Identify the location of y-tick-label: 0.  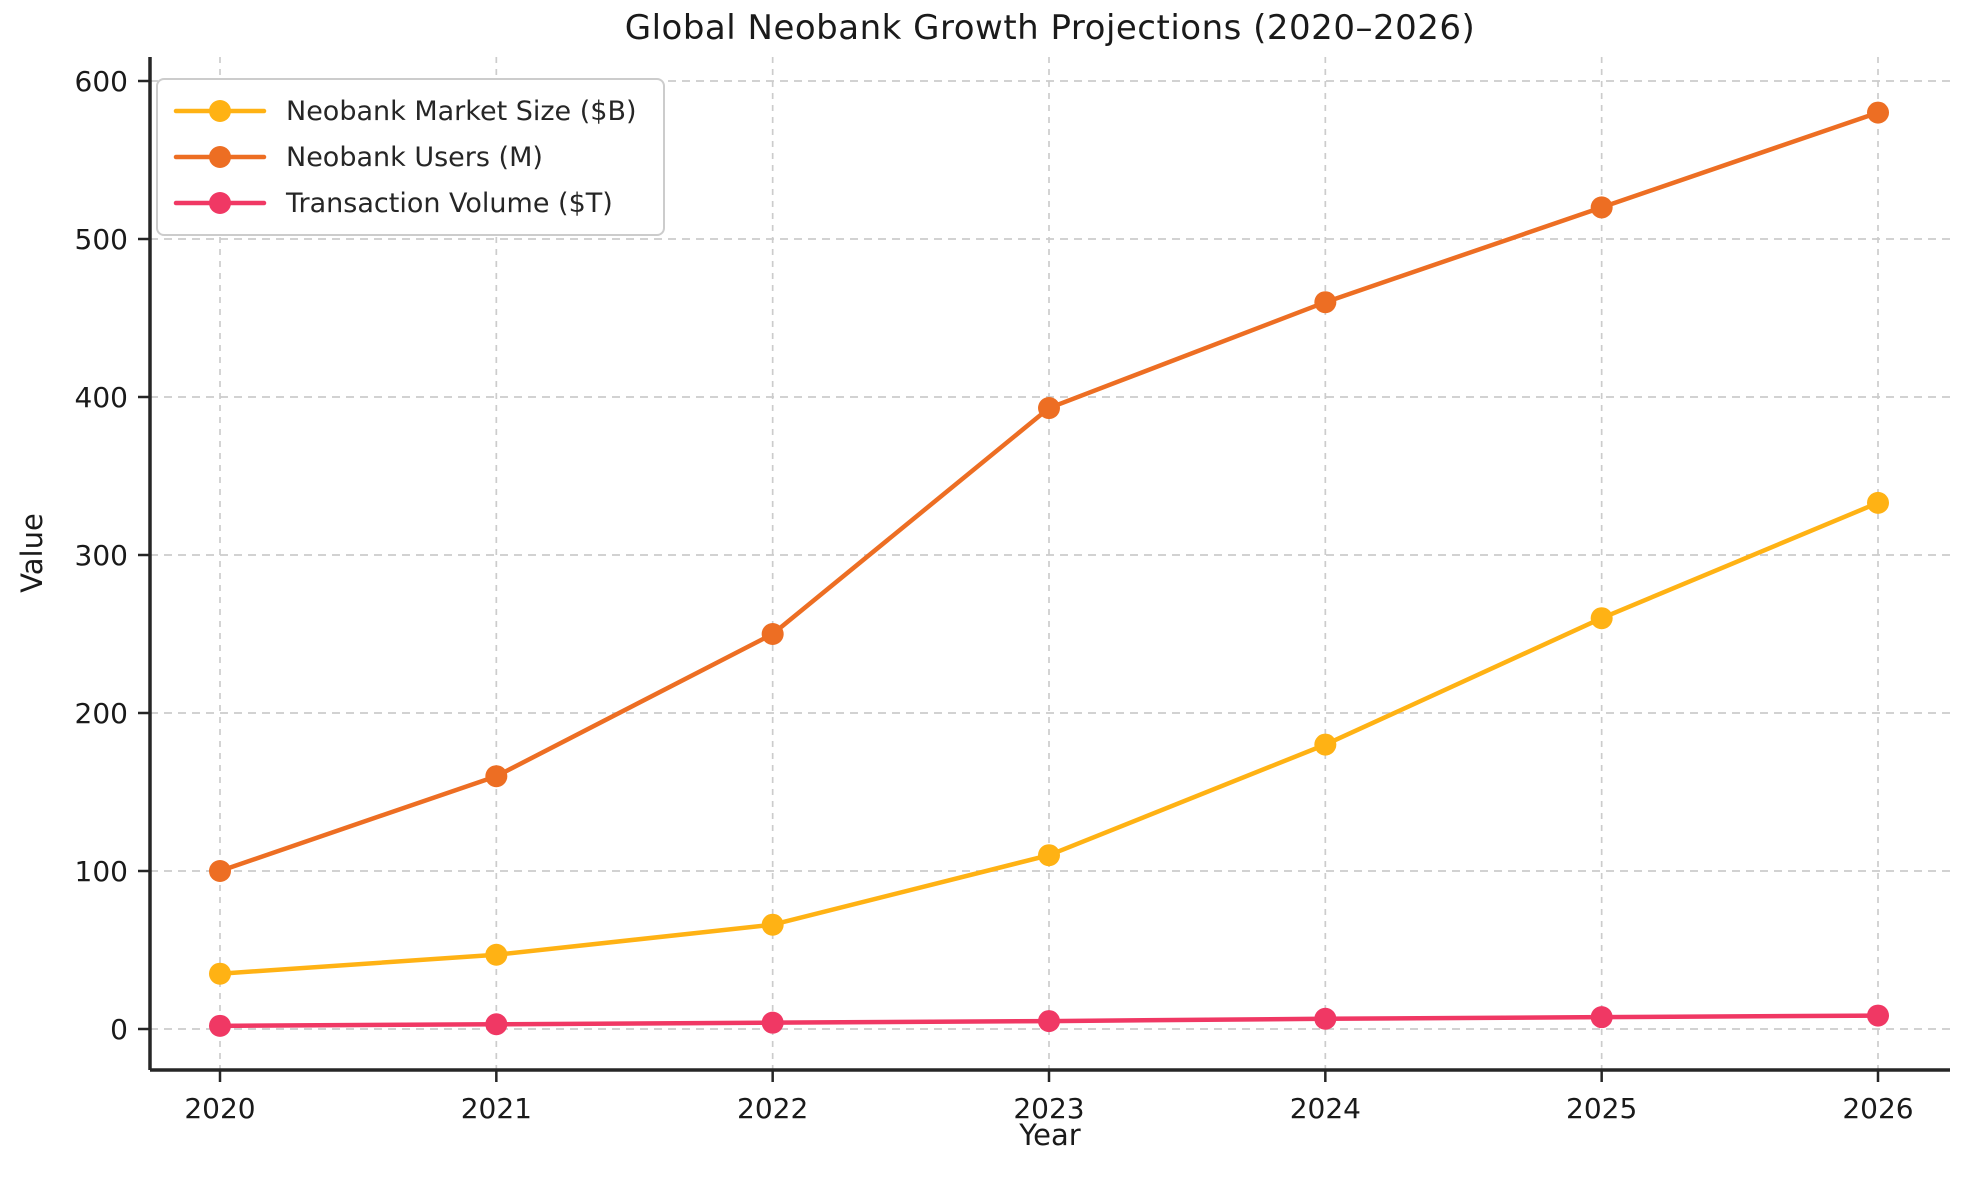
(119, 1029).